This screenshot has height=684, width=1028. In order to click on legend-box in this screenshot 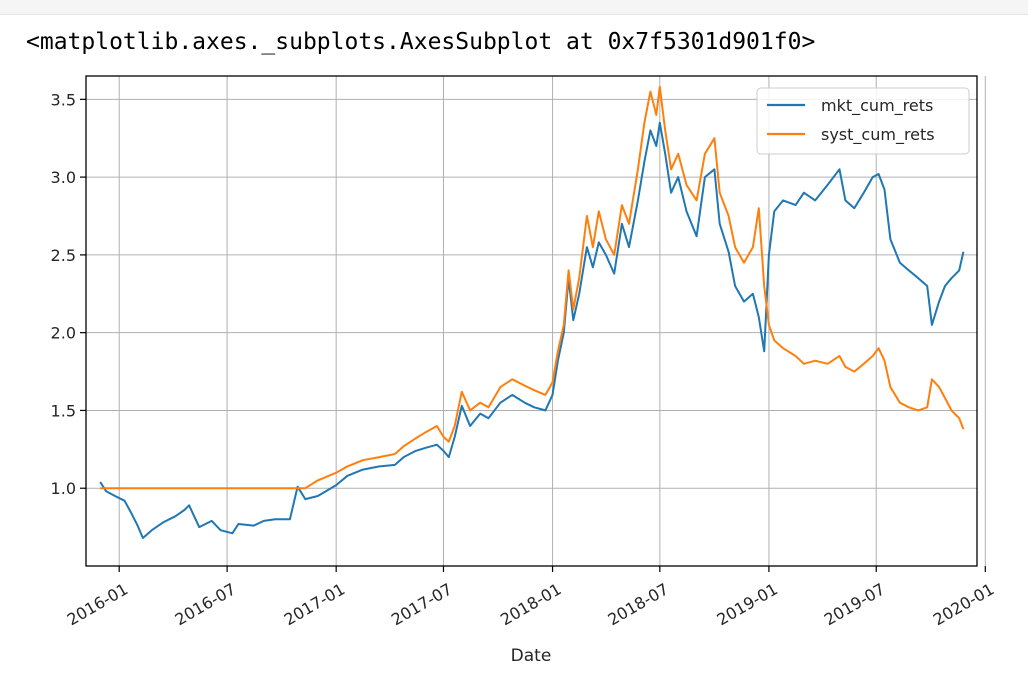, I will do `click(863, 121)`.